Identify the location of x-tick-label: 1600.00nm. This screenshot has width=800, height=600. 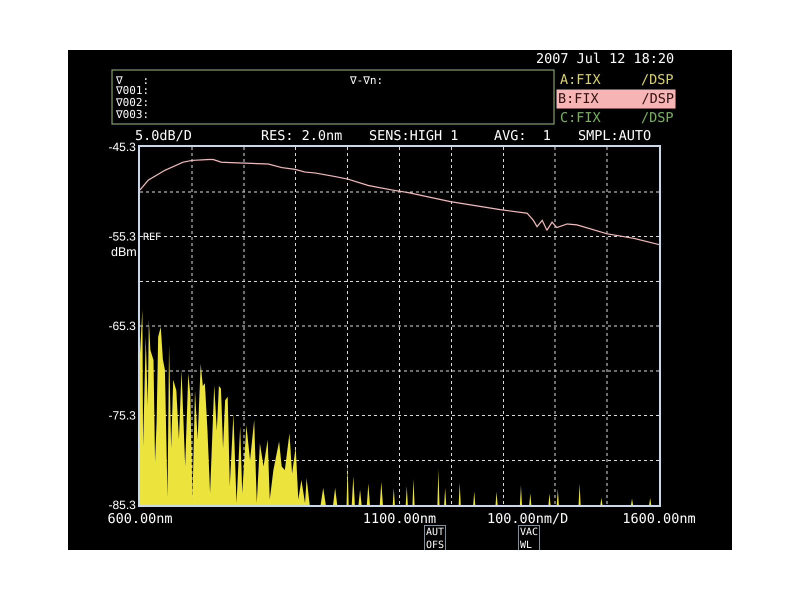
(659, 518).